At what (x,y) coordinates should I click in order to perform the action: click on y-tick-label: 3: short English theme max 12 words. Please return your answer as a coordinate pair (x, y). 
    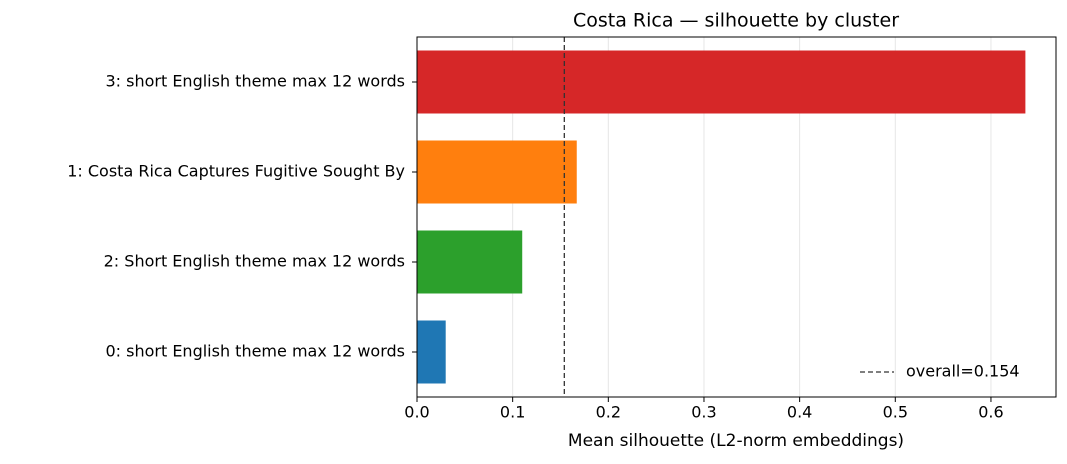
    Looking at the image, I should click on (255, 81).